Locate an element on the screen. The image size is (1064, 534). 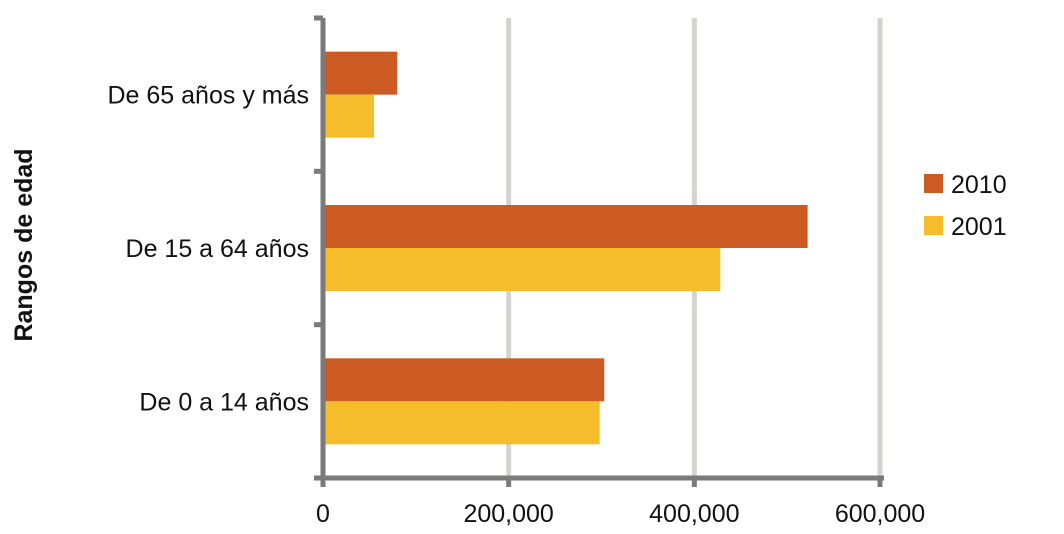
x-tick-label: 200,000 is located at coordinates (508, 514).